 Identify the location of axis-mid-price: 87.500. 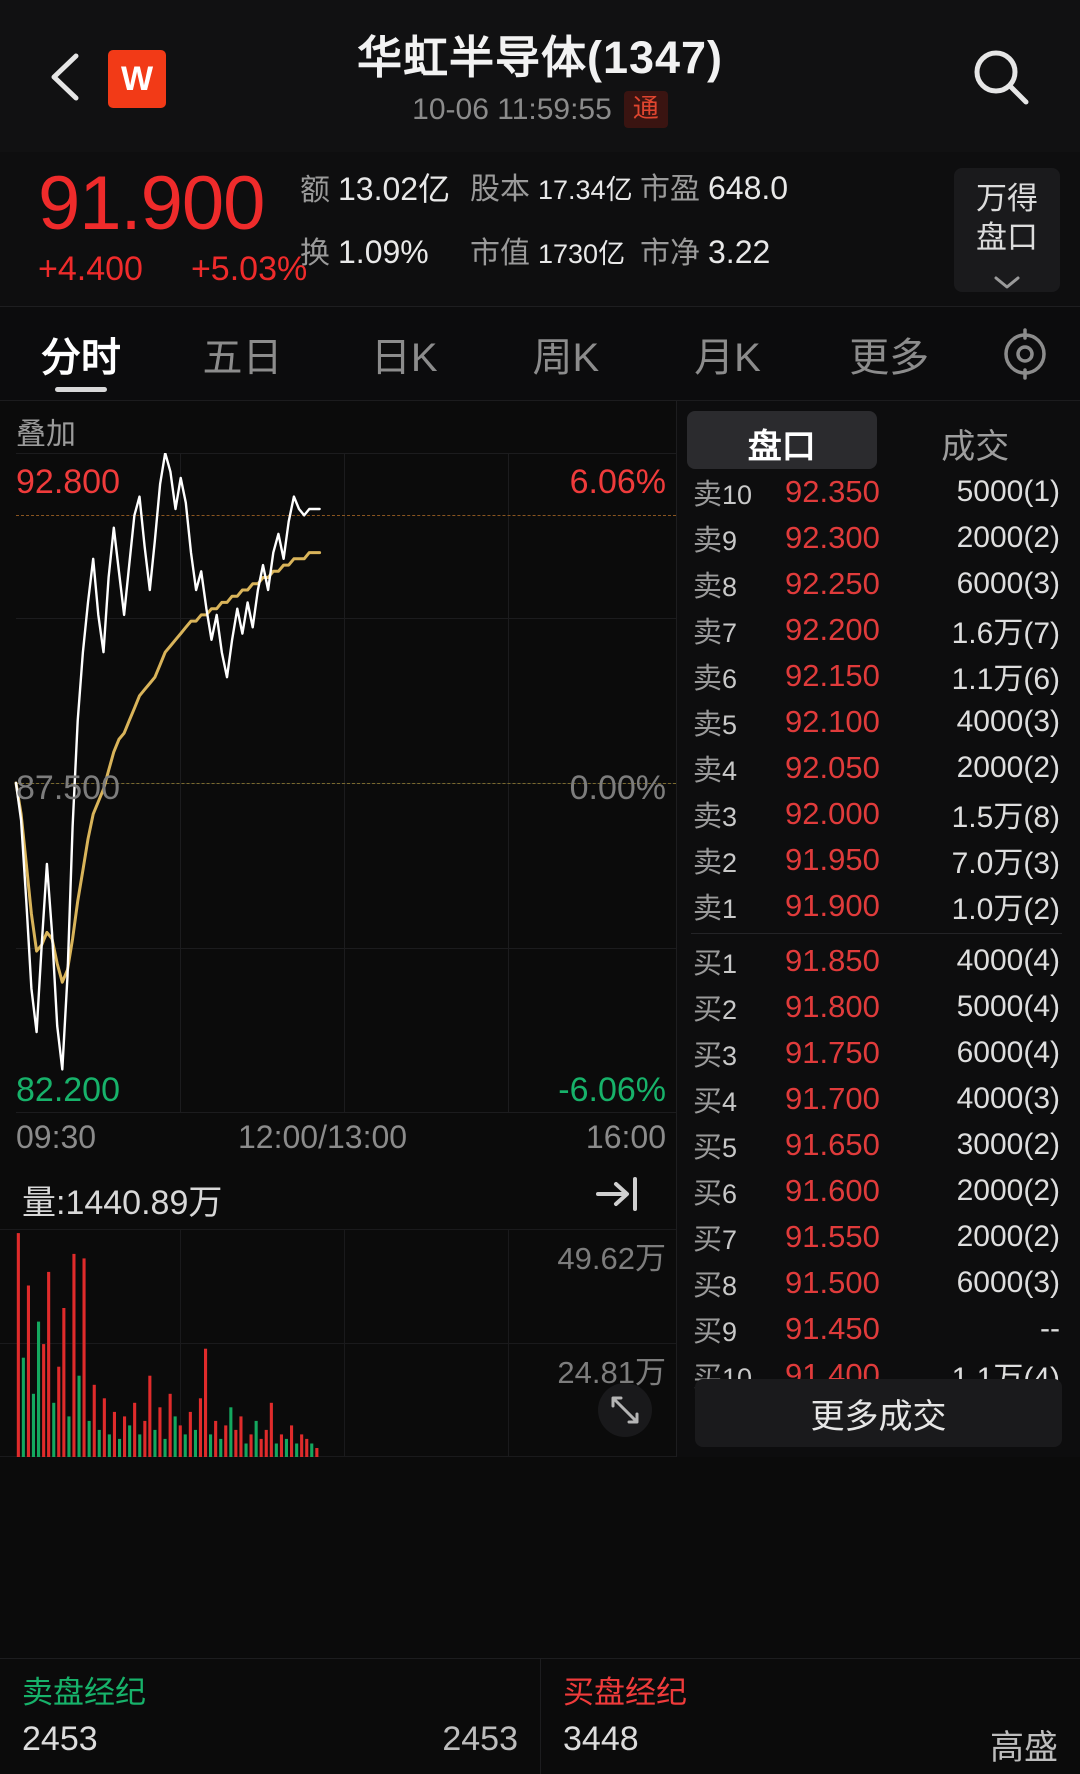
(68, 788).